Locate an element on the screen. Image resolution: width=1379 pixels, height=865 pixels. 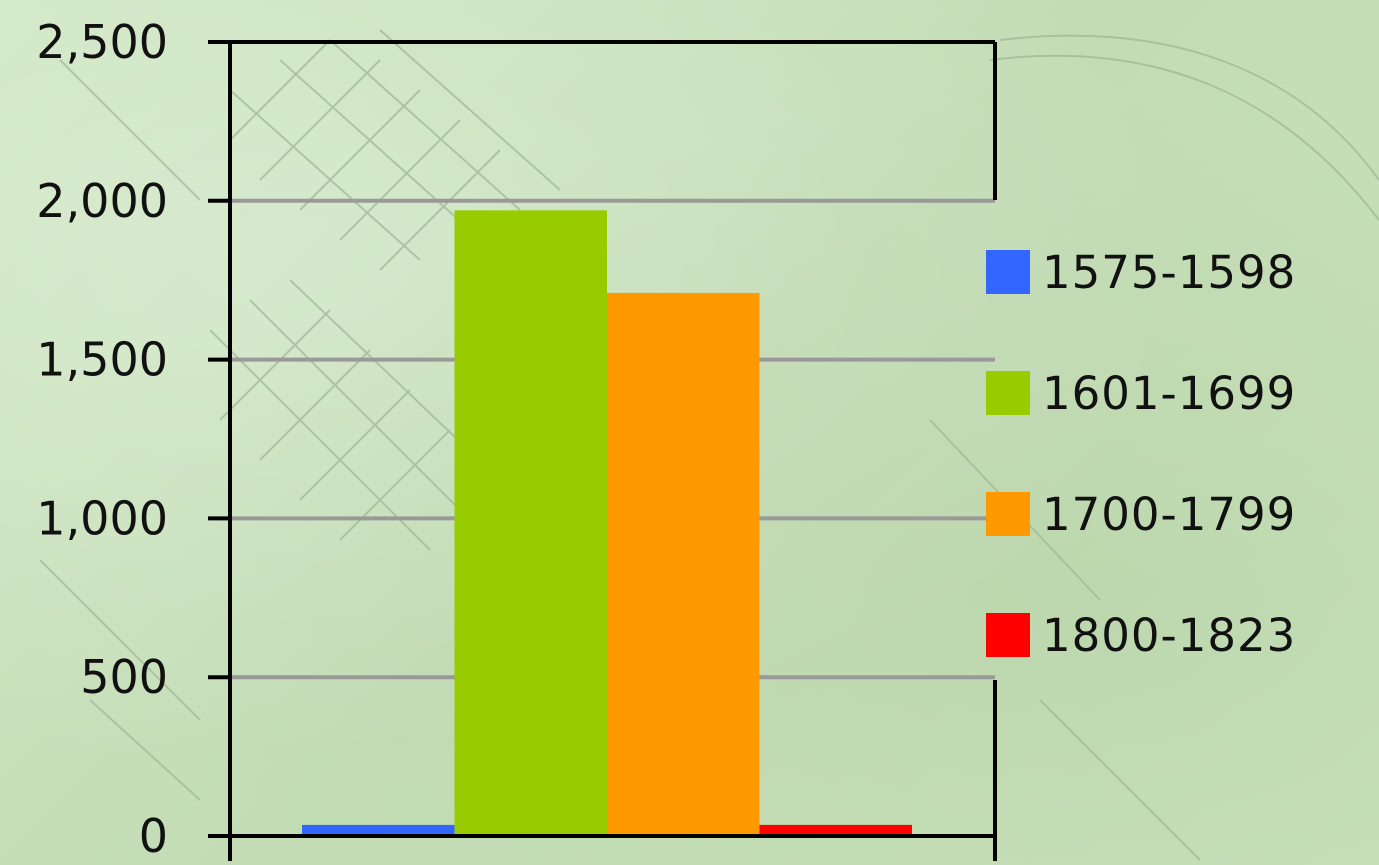
legend-item: 1800-1823 is located at coordinates (1181, 635).